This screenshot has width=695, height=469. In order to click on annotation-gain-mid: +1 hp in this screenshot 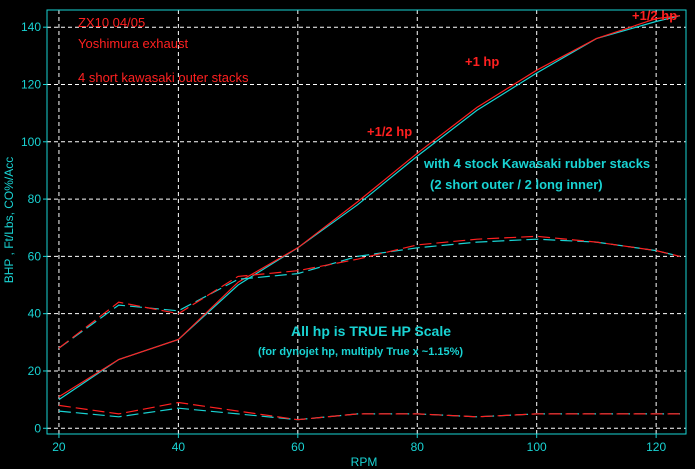, I will do `click(482, 61)`.